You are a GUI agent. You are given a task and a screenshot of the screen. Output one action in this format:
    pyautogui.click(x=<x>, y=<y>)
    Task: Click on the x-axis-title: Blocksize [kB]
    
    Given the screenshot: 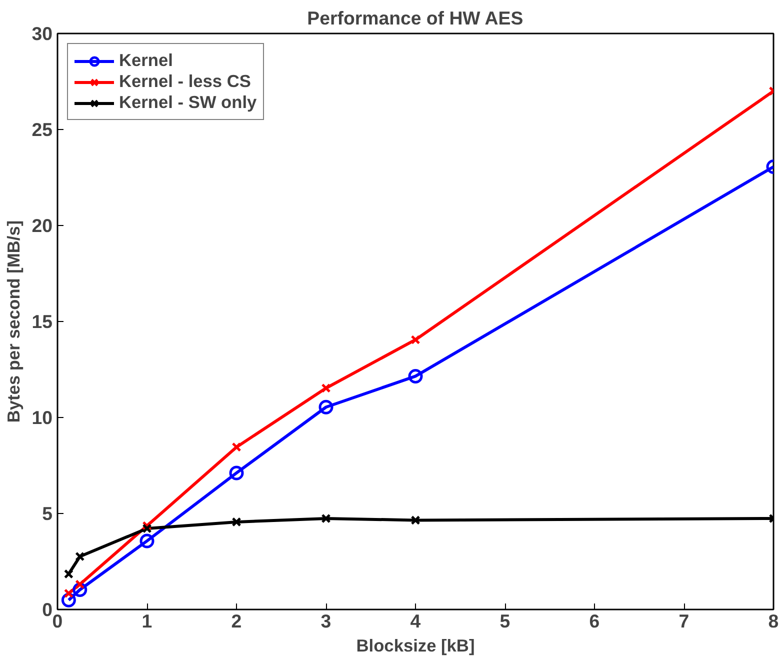 What is the action you would take?
    pyautogui.click(x=415, y=646)
    